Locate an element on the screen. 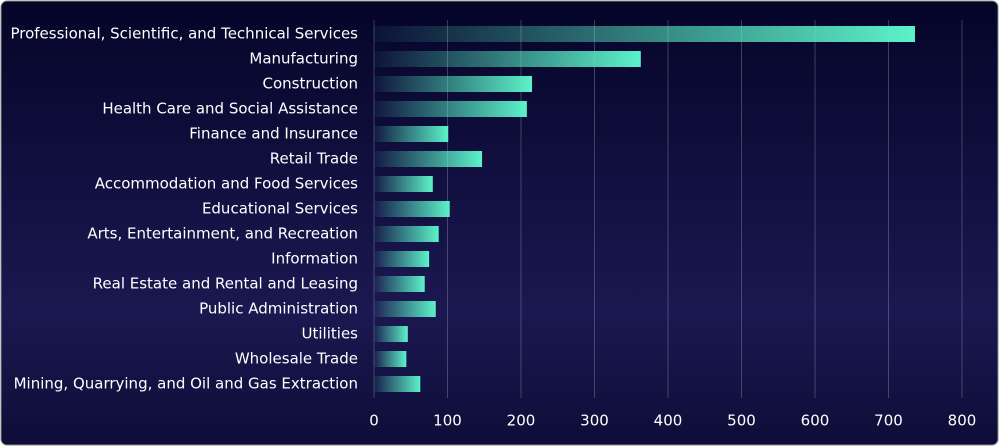 This screenshot has width=1000, height=447. x-tick-label: 200 is located at coordinates (521, 421).